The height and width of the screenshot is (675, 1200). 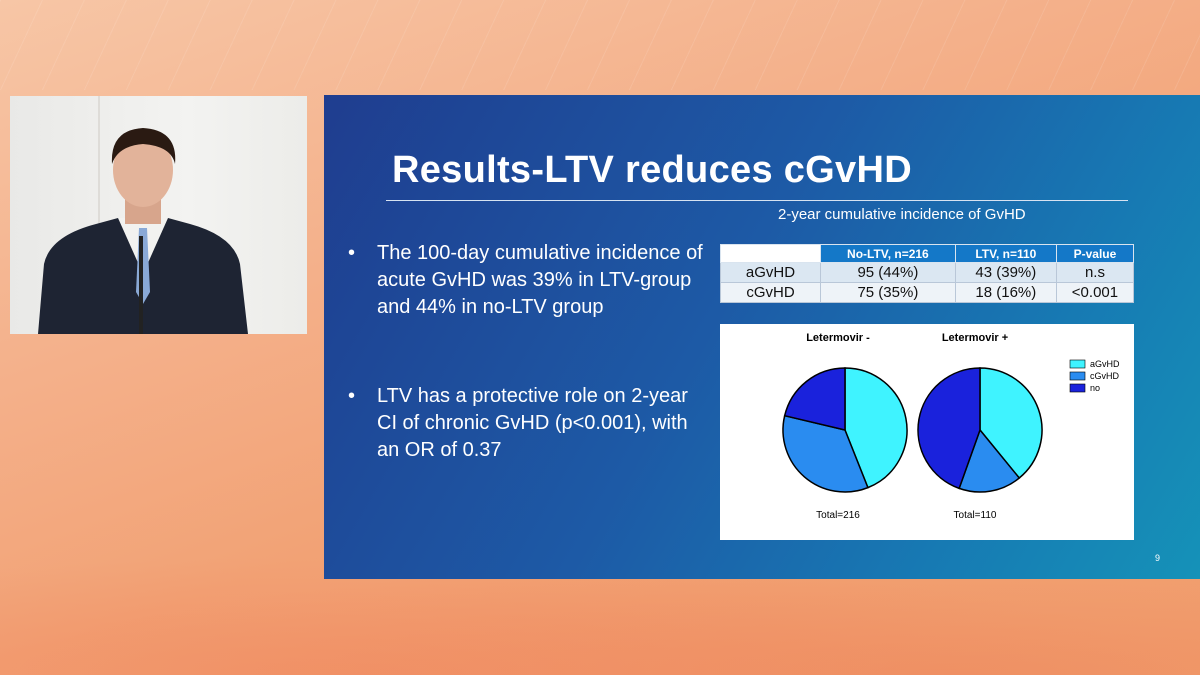 I want to click on table-cell: 95 (44%), so click(x=888, y=272).